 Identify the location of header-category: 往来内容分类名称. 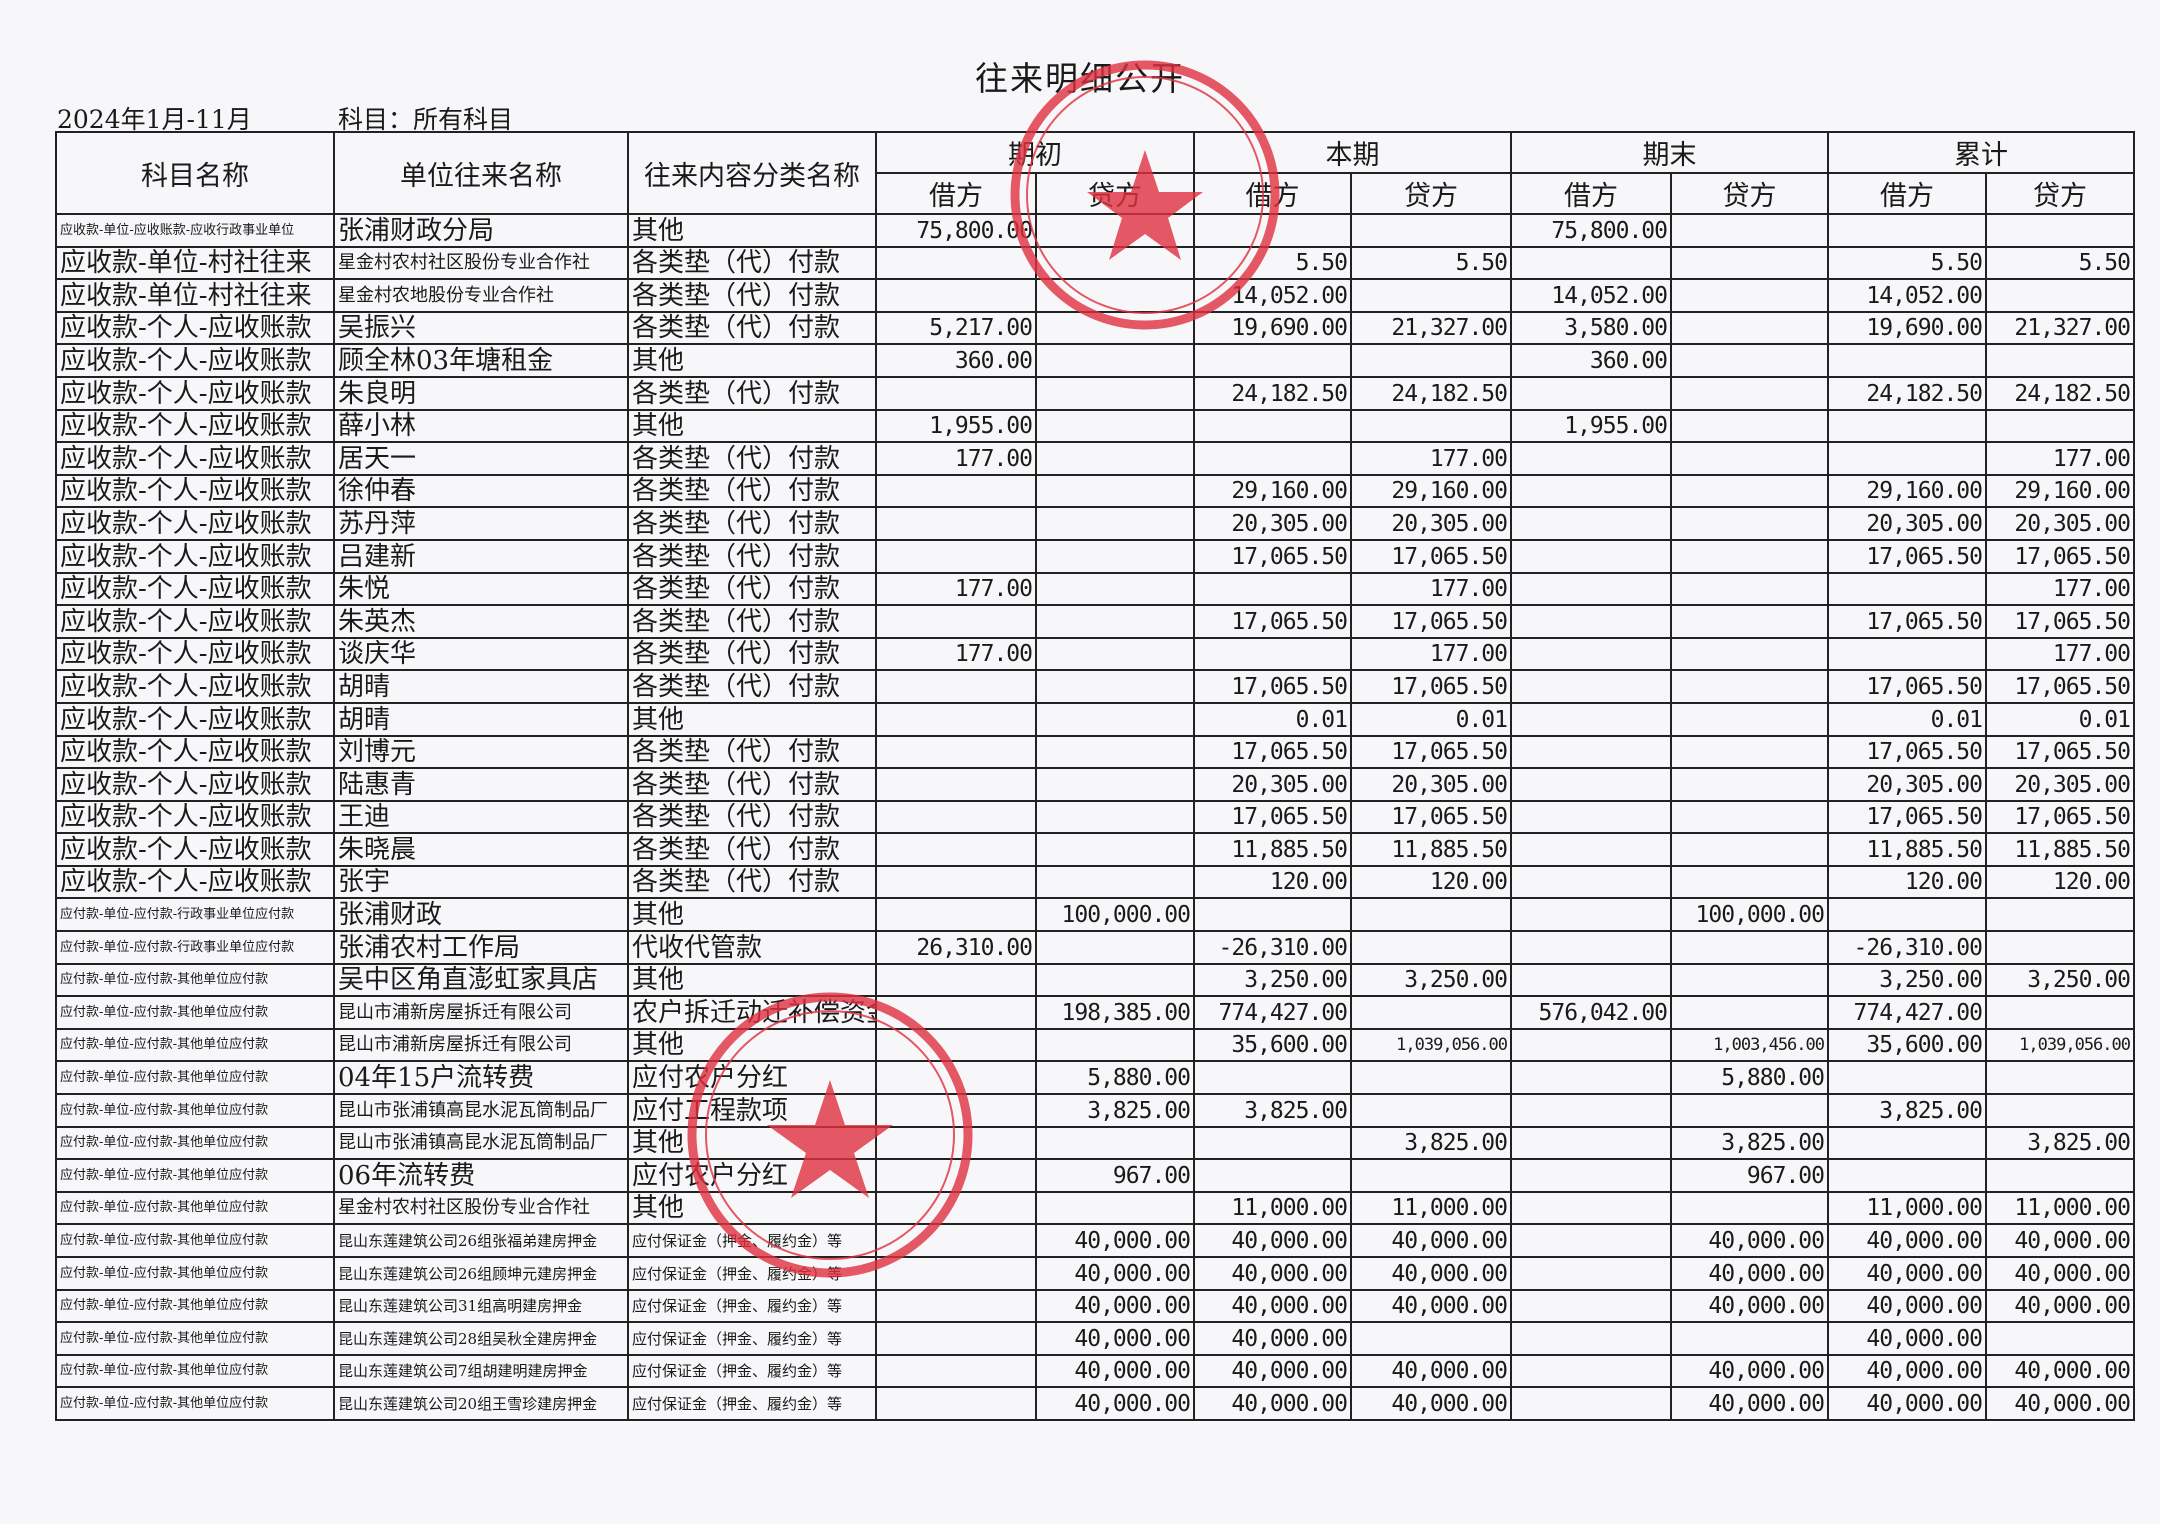
(752, 173).